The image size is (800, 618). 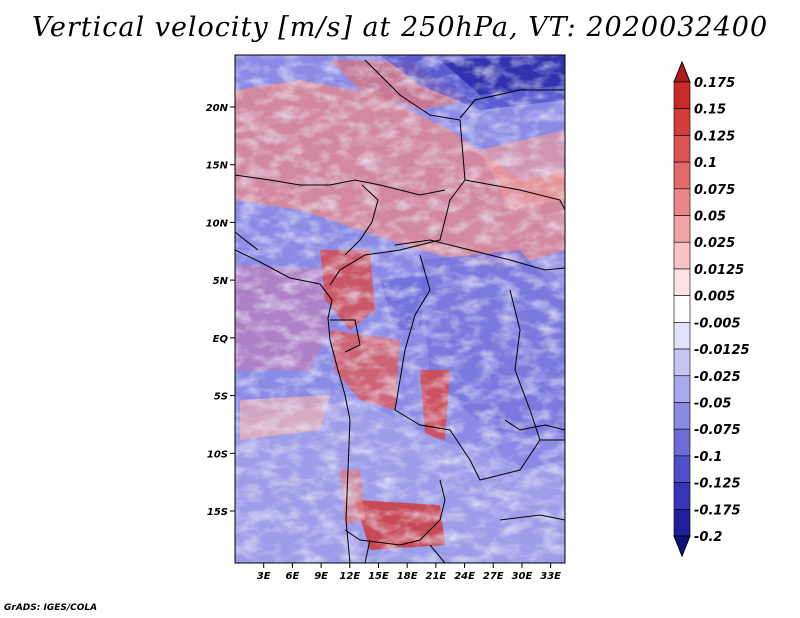 I want to click on x-tick-label: 15E, so click(x=378, y=576).